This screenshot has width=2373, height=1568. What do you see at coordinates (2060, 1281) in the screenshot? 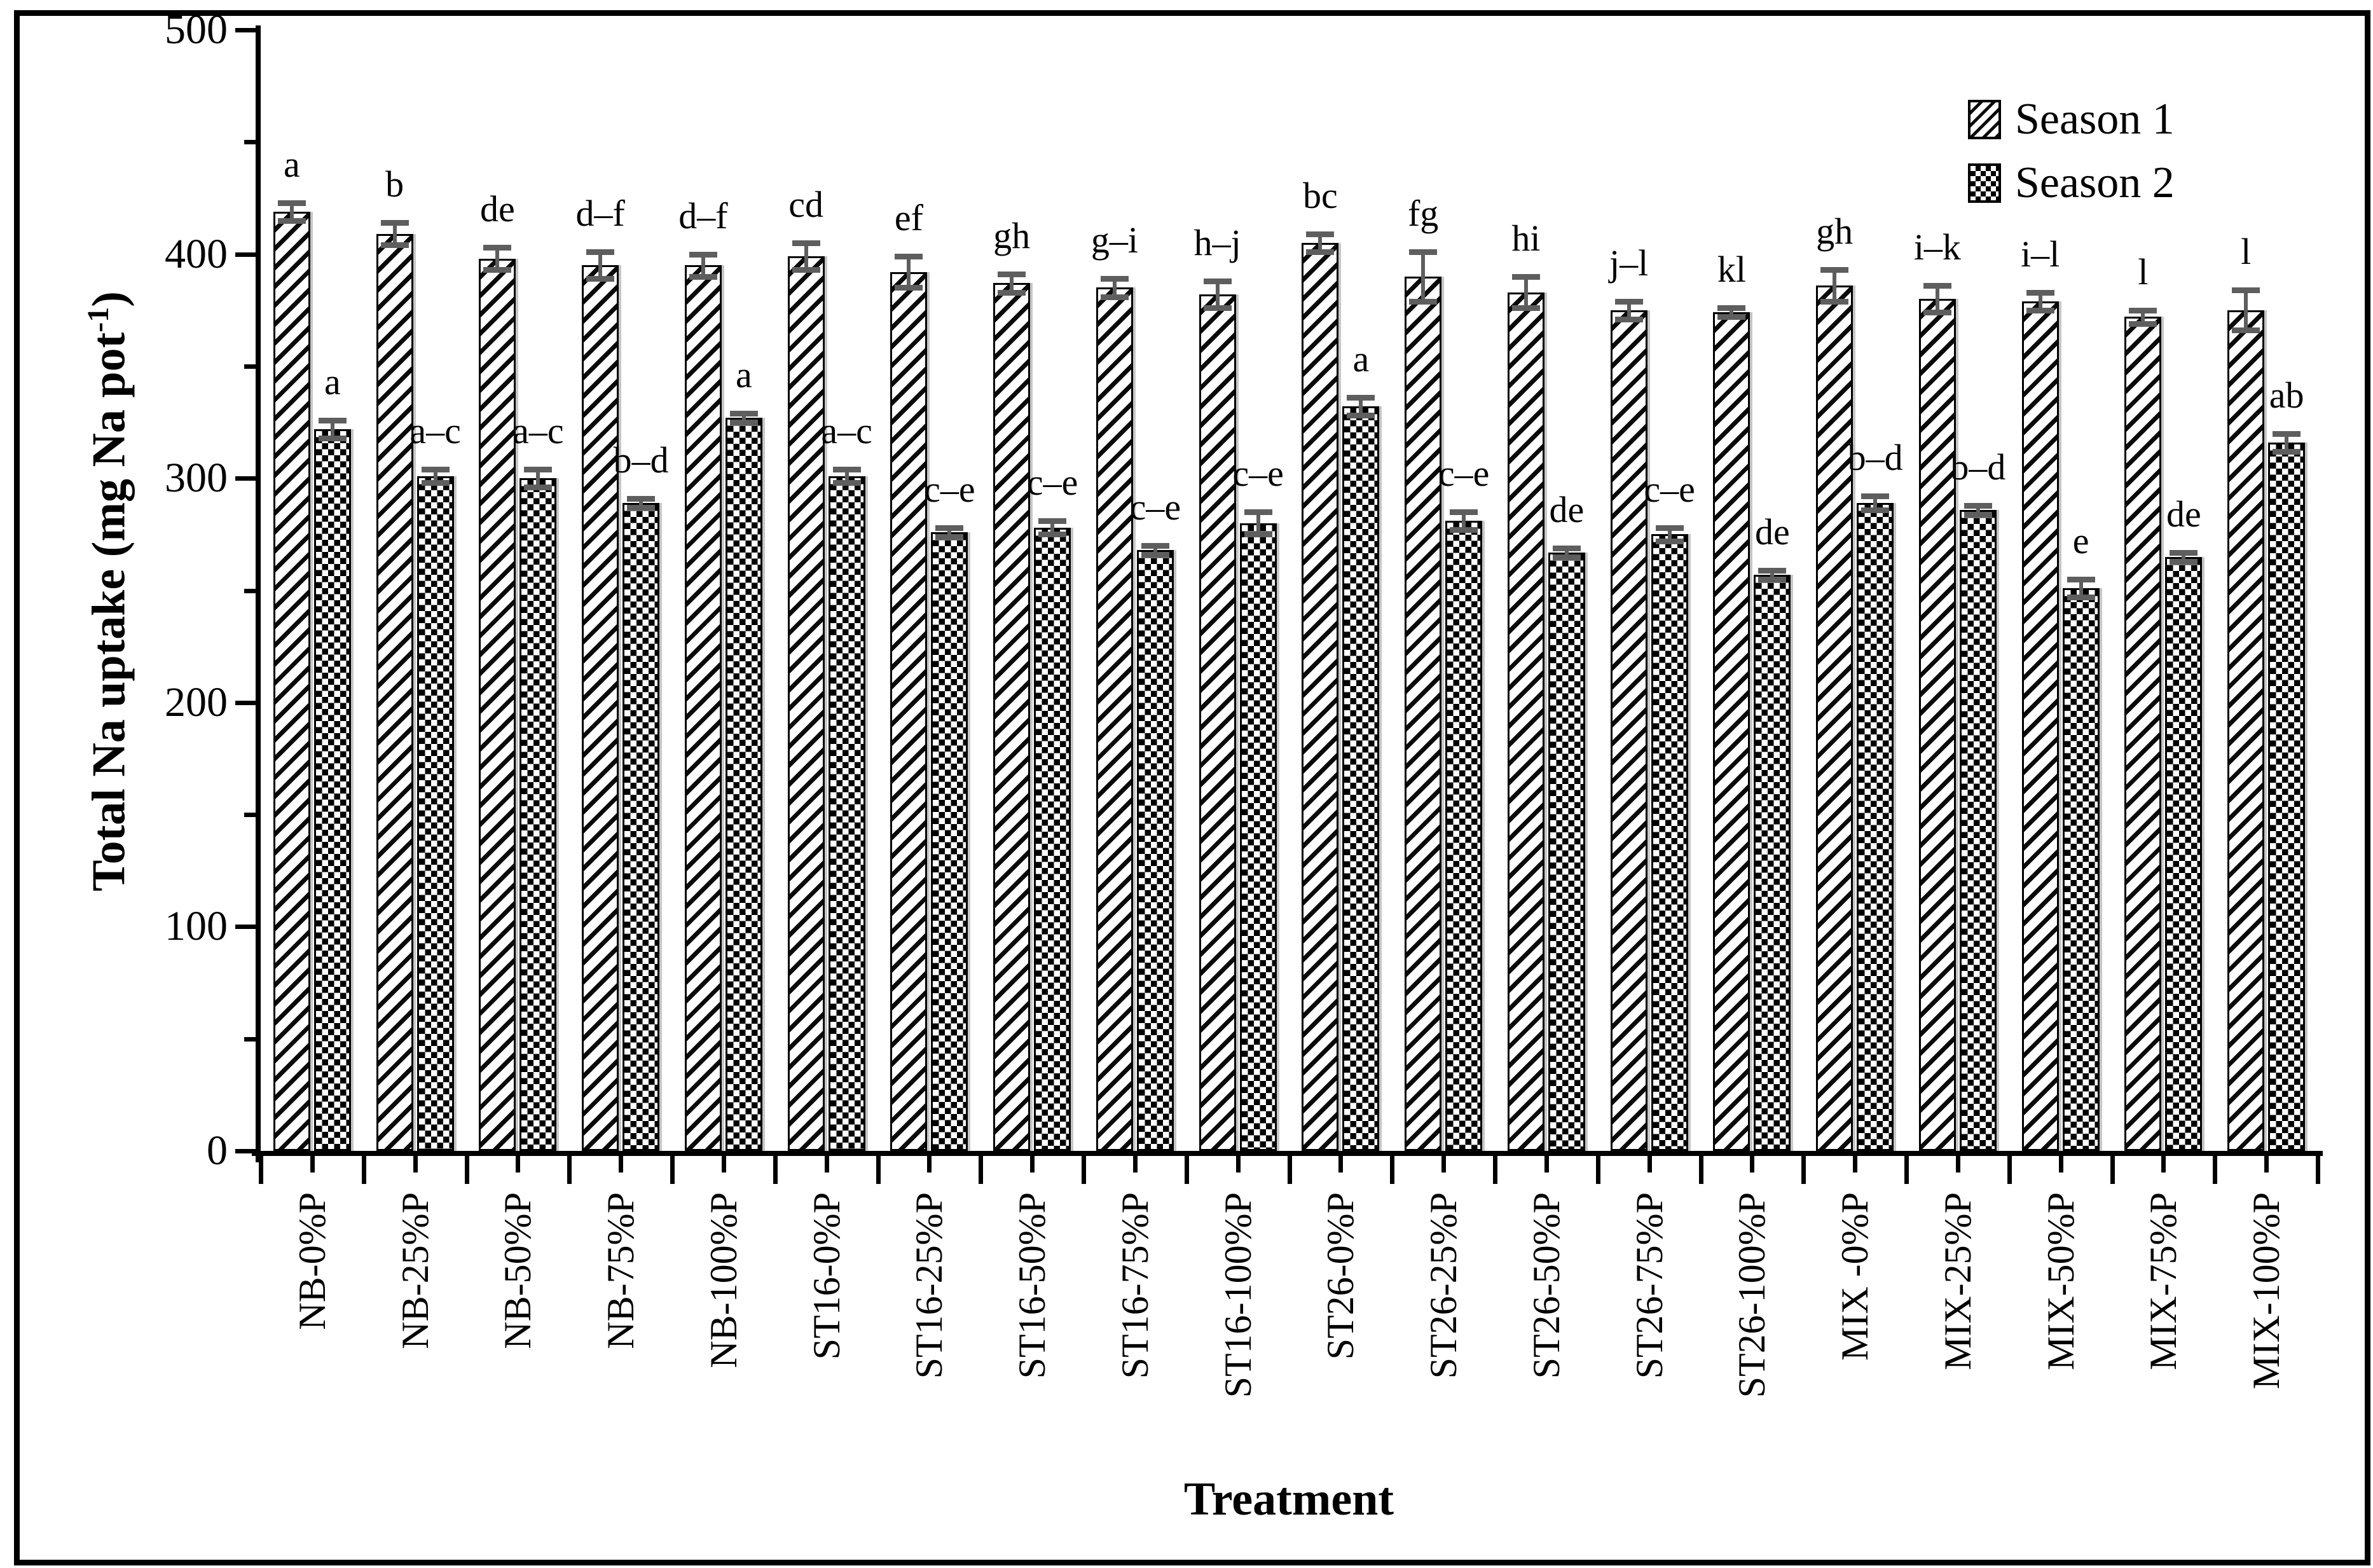
I see `category-label: MIX-50%P` at bounding box center [2060, 1281].